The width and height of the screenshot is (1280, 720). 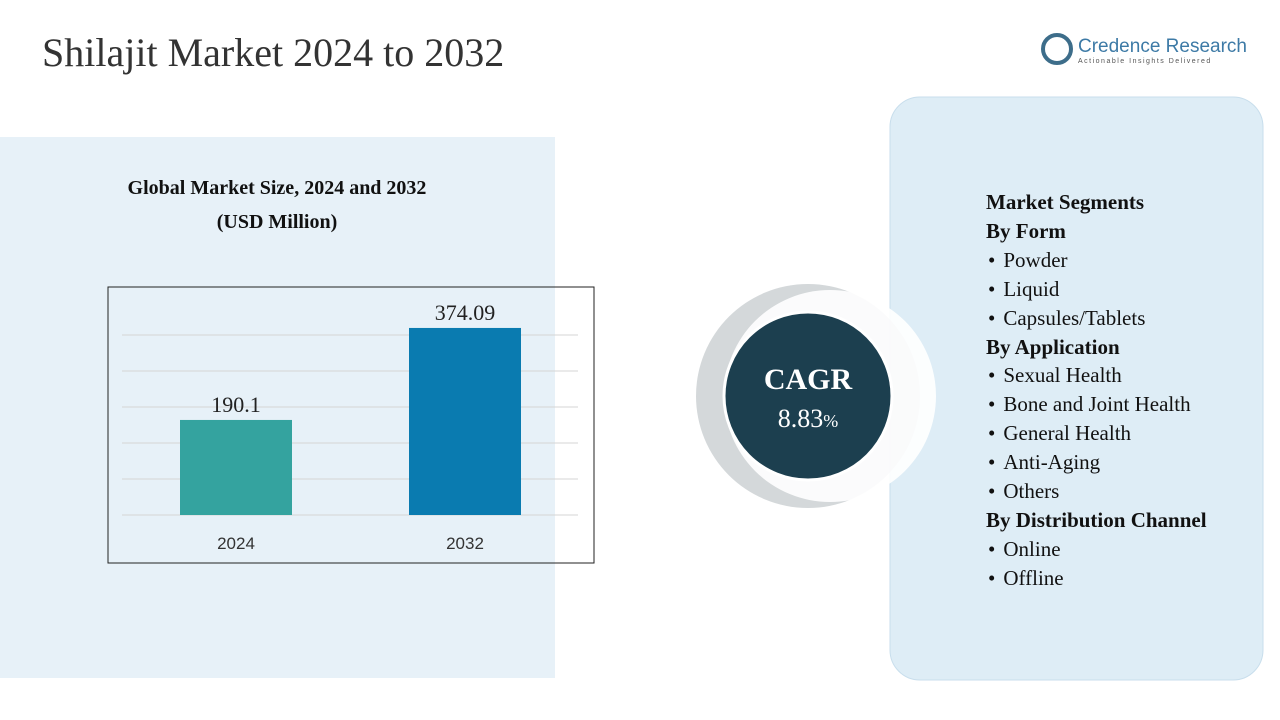 I want to click on segment-item: Online, so click(x=1096, y=549).